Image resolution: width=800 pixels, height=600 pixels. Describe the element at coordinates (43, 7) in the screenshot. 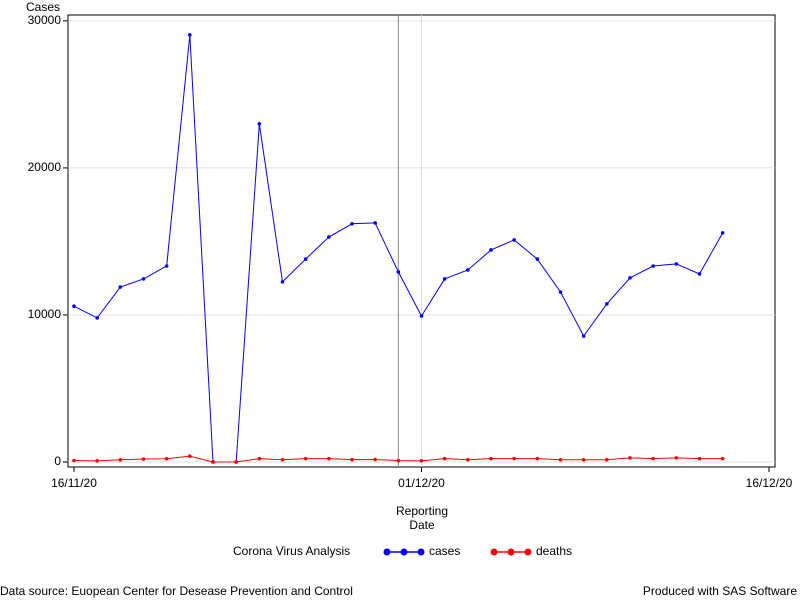

I see `y-axis-label: Cases` at that location.